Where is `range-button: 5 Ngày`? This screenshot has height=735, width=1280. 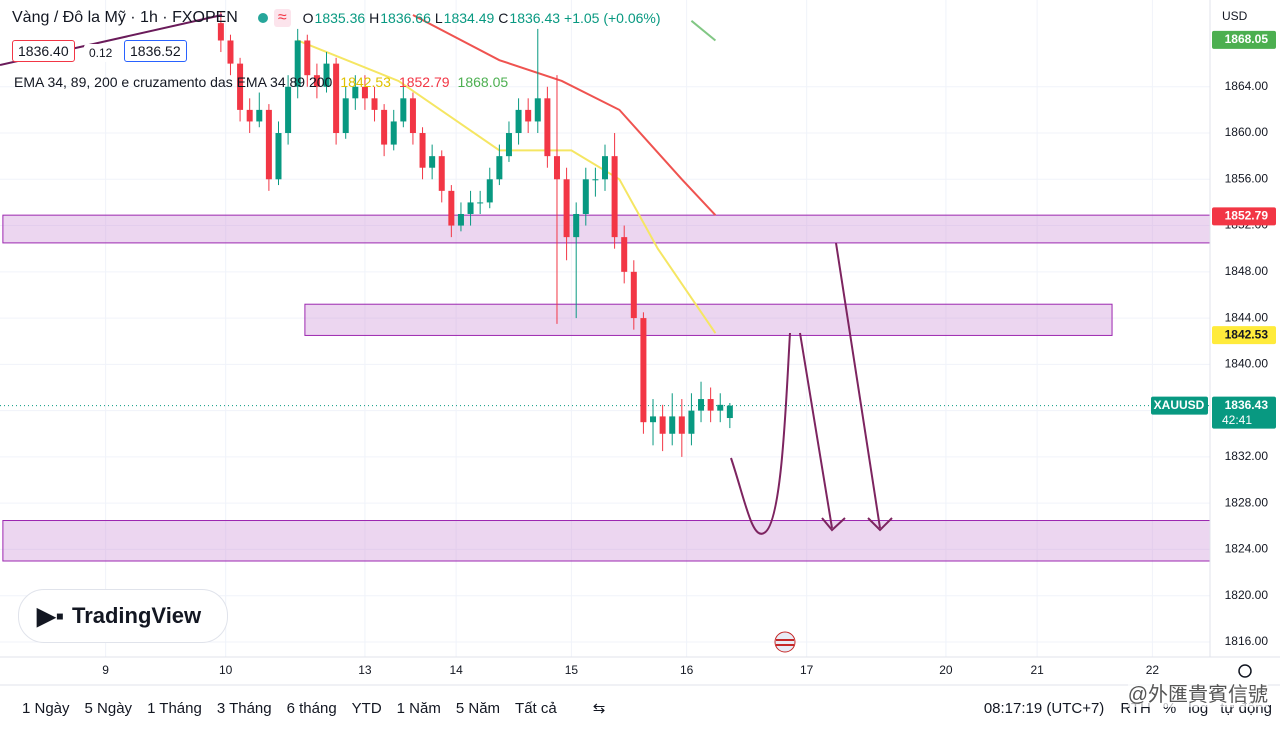
range-button: 5 Ngày is located at coordinates (108, 708).